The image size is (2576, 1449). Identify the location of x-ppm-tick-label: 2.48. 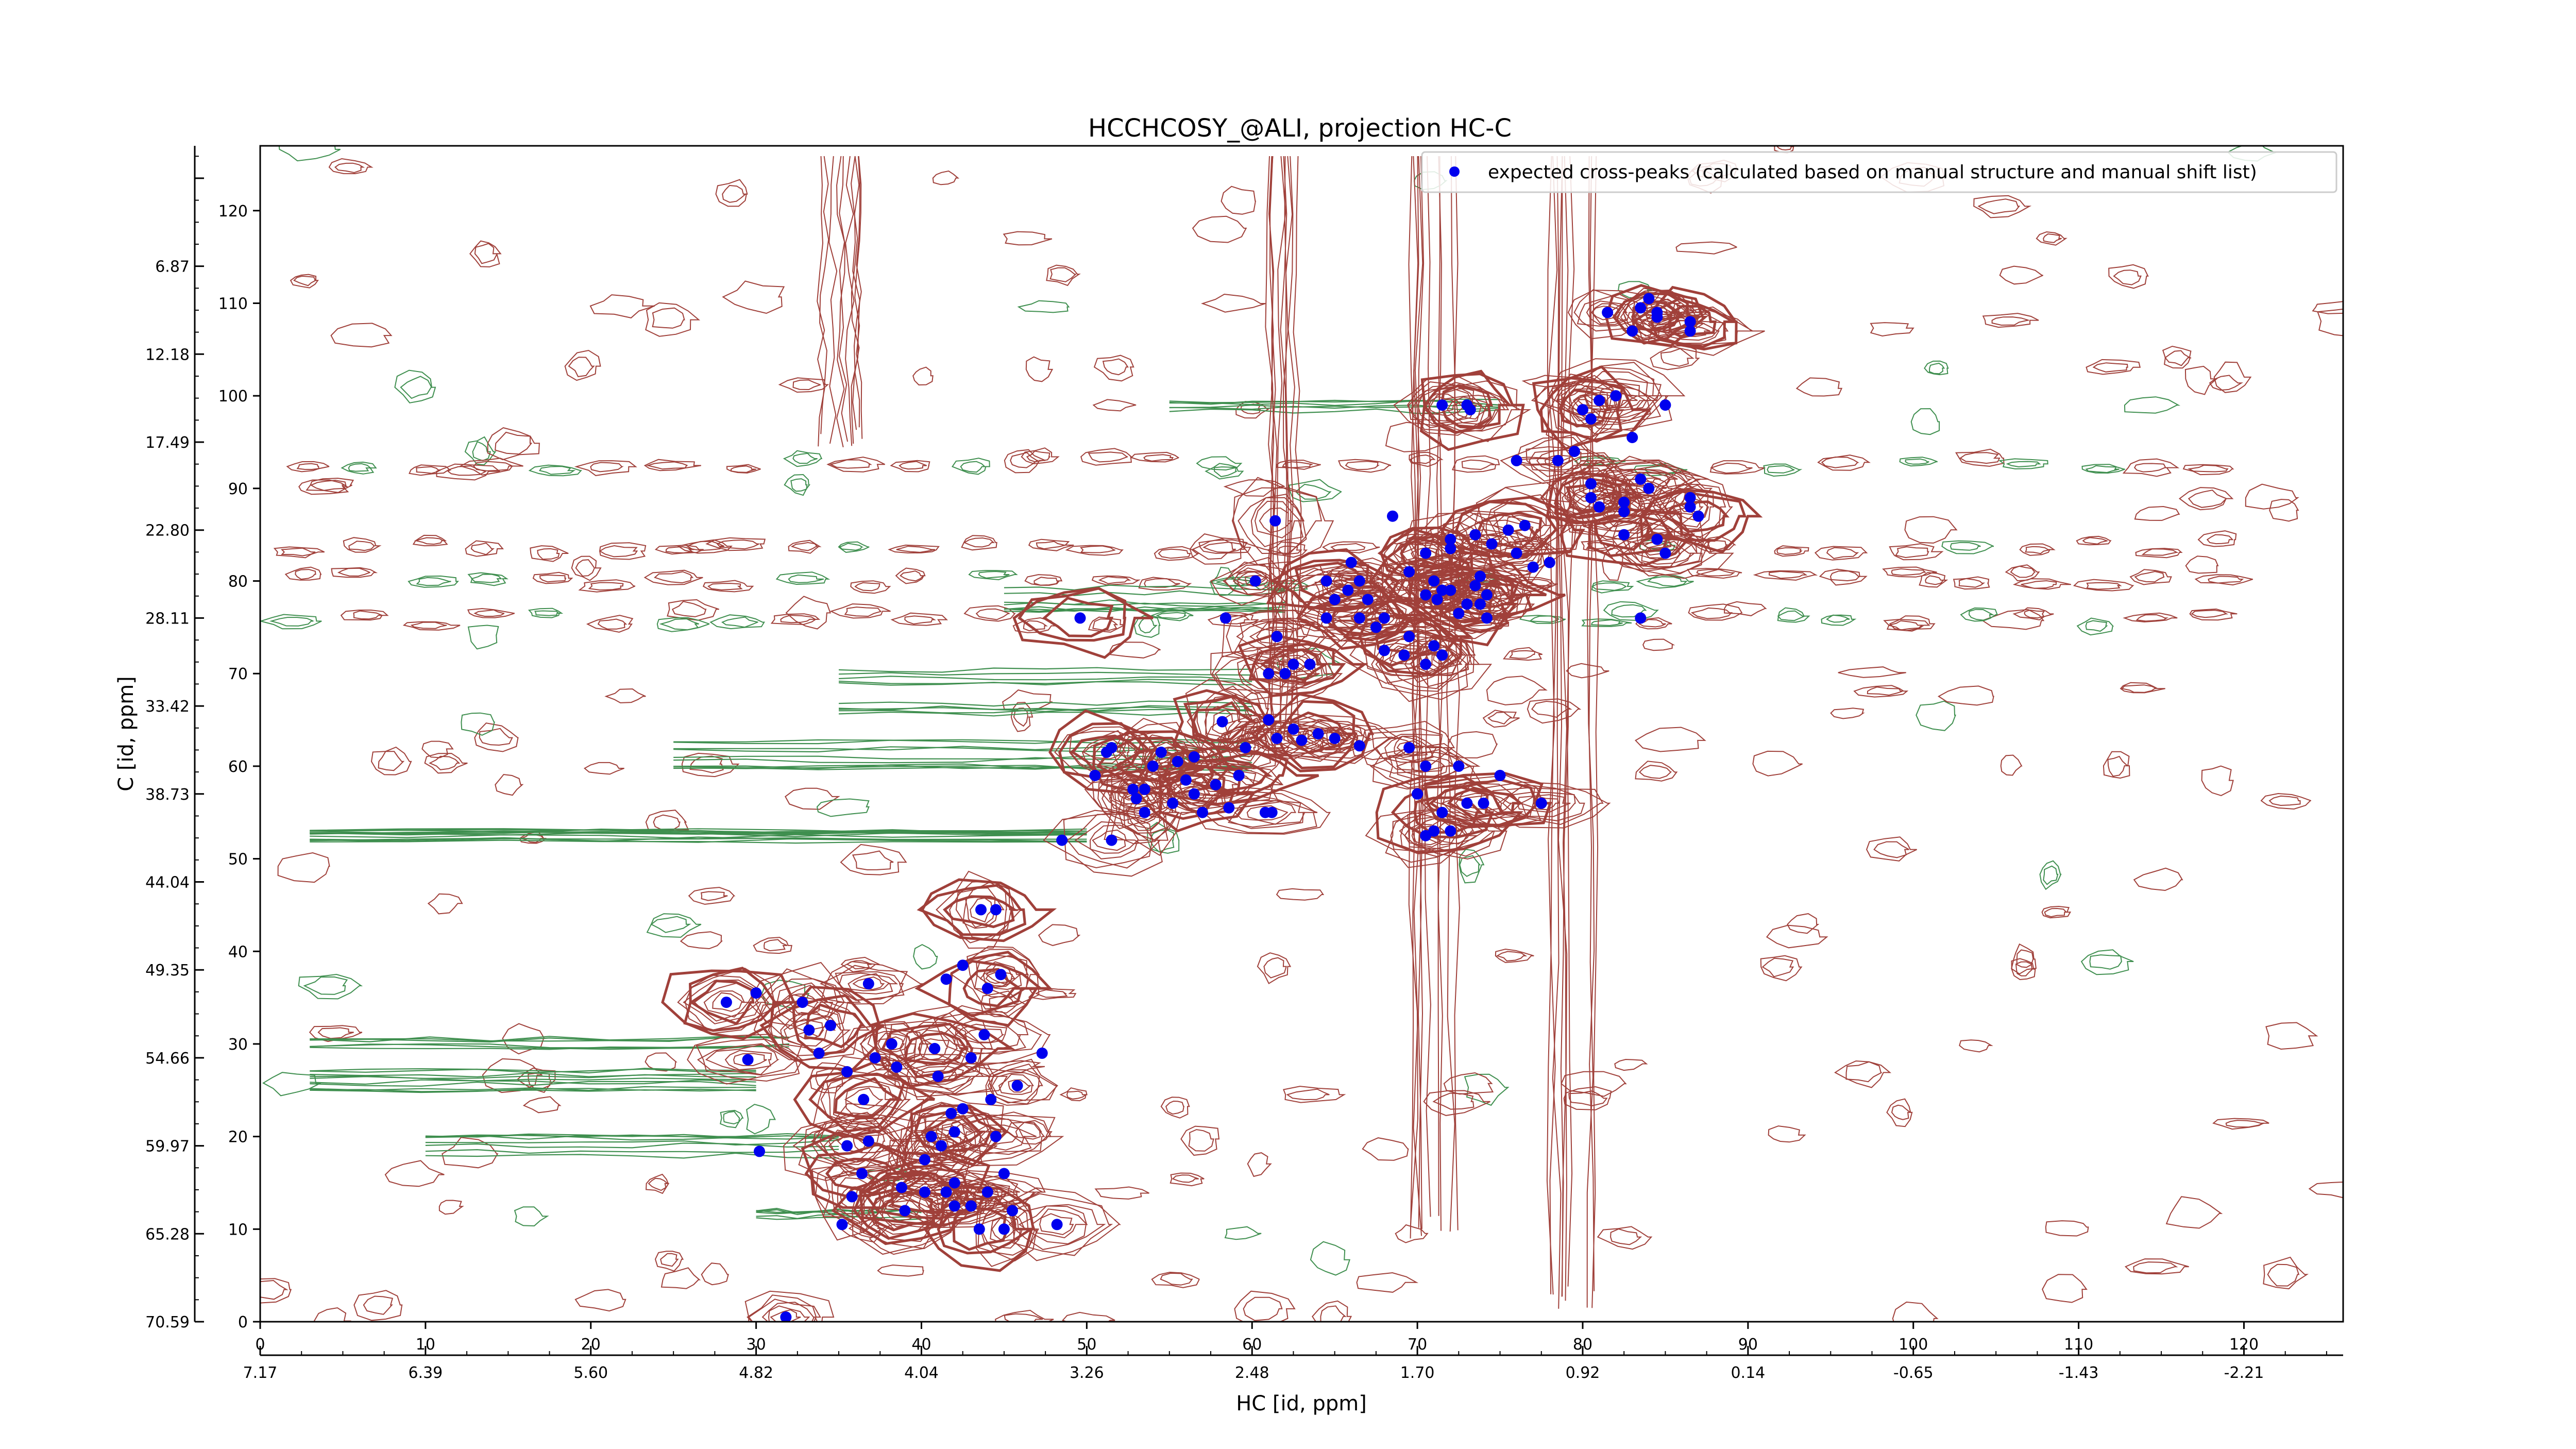
(1252, 1373).